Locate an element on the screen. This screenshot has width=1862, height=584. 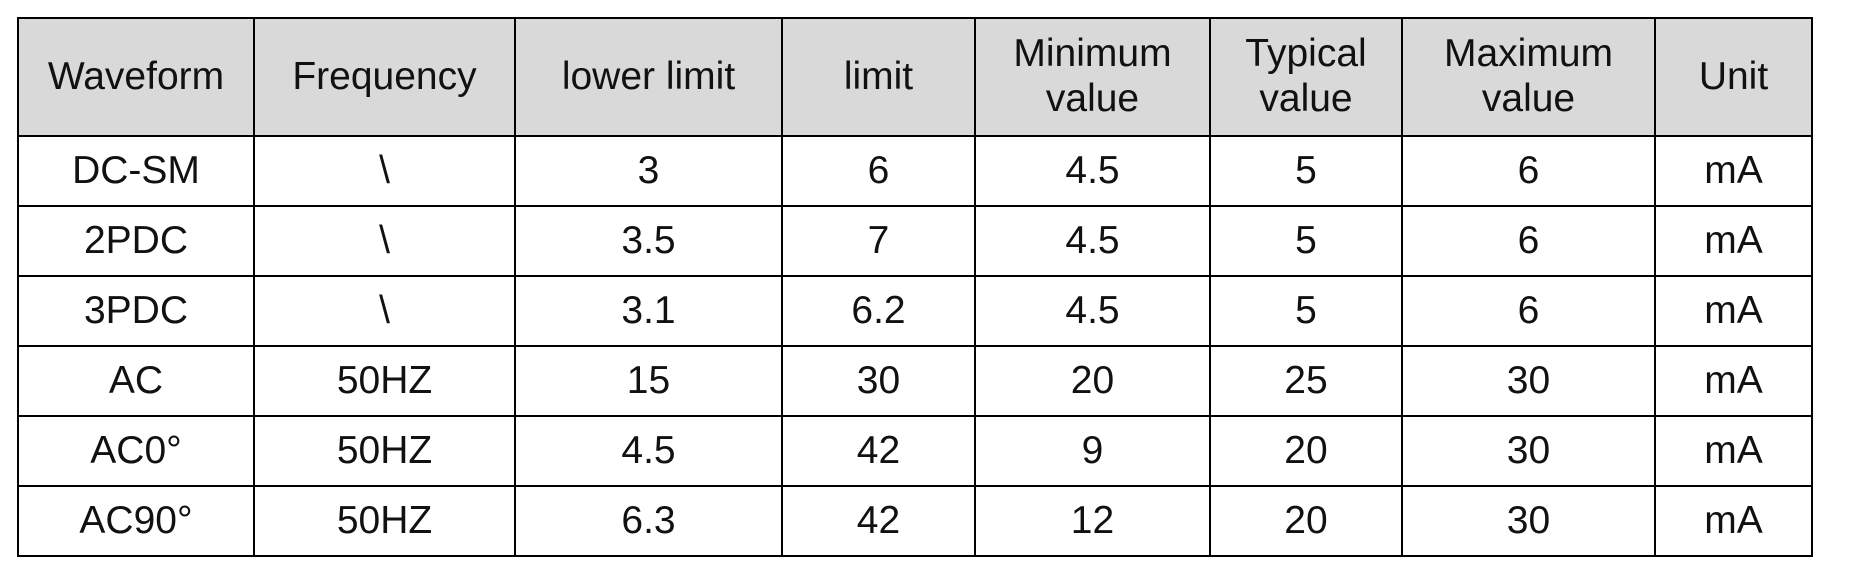
header-cell: Minimum value is located at coordinates (1092, 77).